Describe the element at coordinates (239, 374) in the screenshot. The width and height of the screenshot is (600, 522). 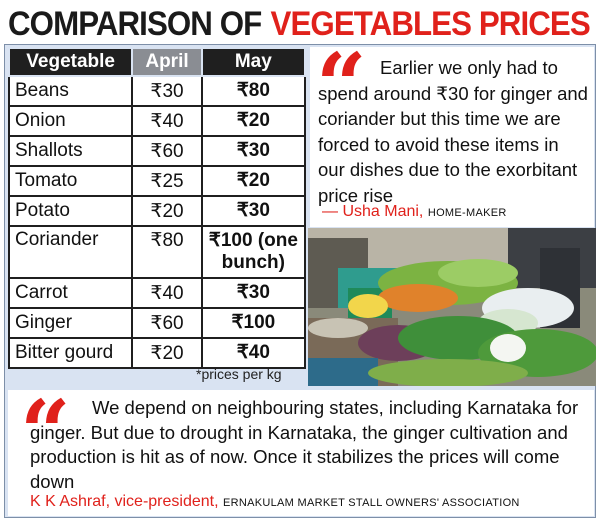
I see `prices-footnote: *prices per kg` at that location.